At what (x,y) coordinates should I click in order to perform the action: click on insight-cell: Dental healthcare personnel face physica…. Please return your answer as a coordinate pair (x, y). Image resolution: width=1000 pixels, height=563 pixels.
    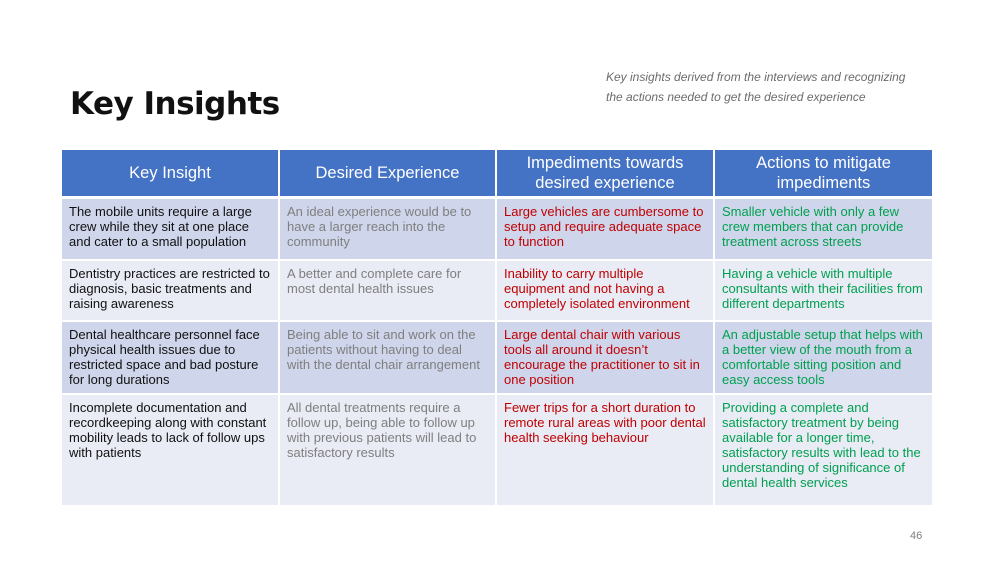
    Looking at the image, I should click on (171, 357).